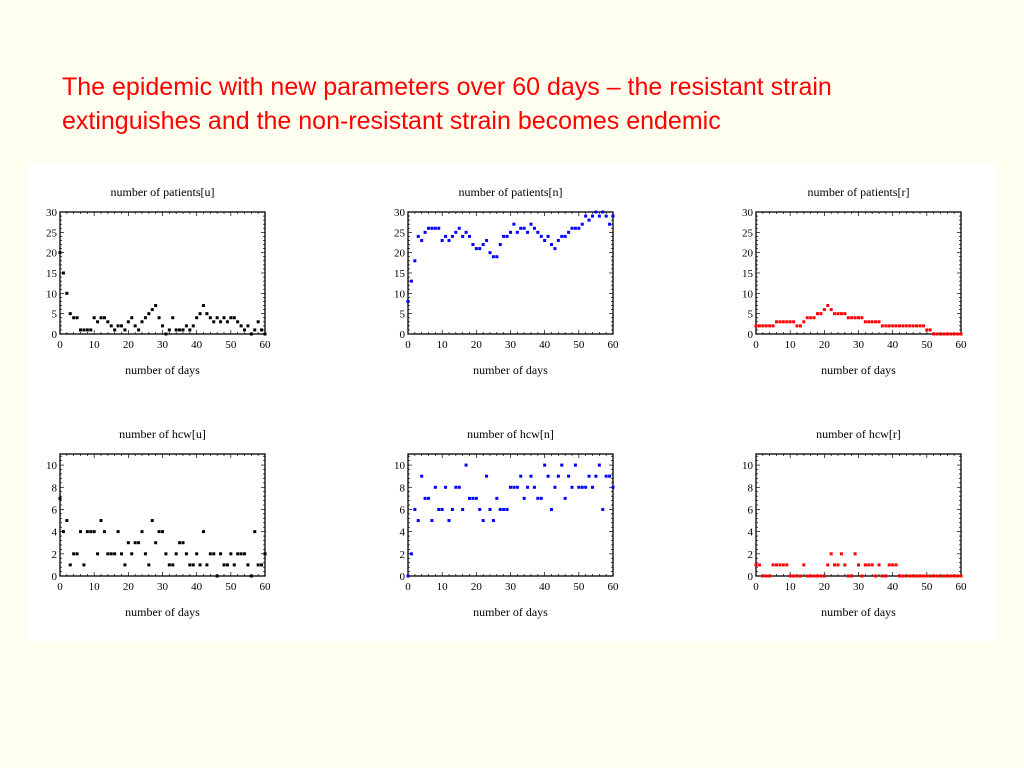  What do you see at coordinates (859, 192) in the screenshot?
I see `chart-title: number of patients[r]` at bounding box center [859, 192].